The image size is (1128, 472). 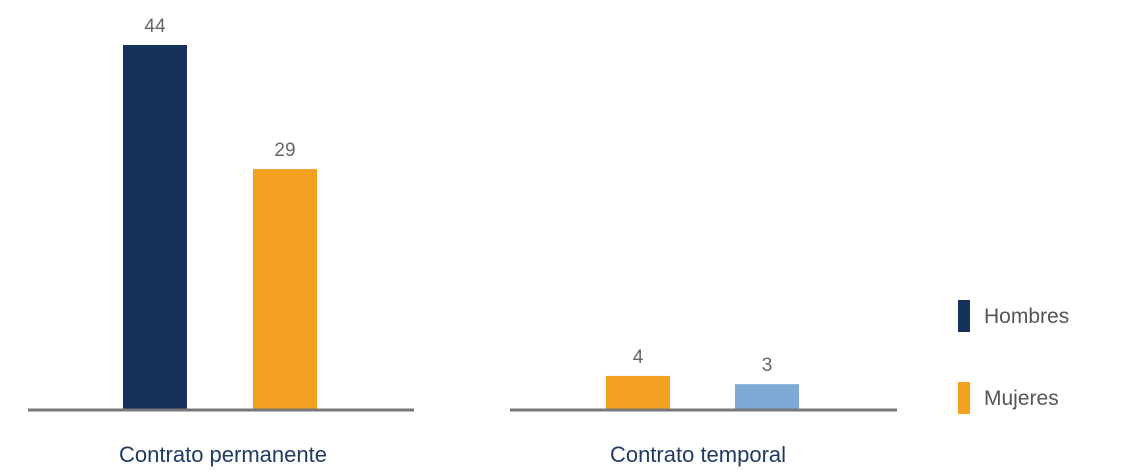 I want to click on bar-value-label: 29, so click(x=284, y=150).